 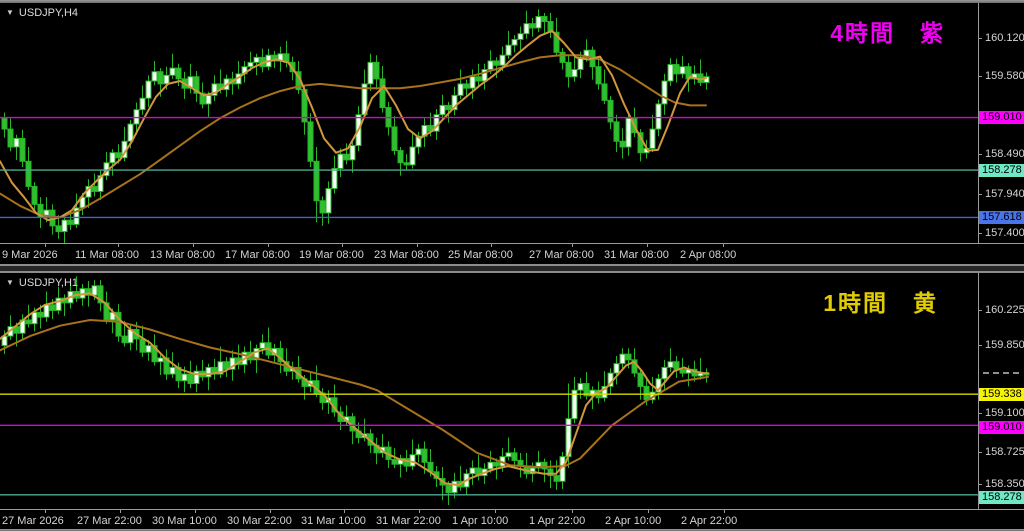 What do you see at coordinates (708, 255) in the screenshot?
I see `time-axis-label: 2 Apr 08:00` at bounding box center [708, 255].